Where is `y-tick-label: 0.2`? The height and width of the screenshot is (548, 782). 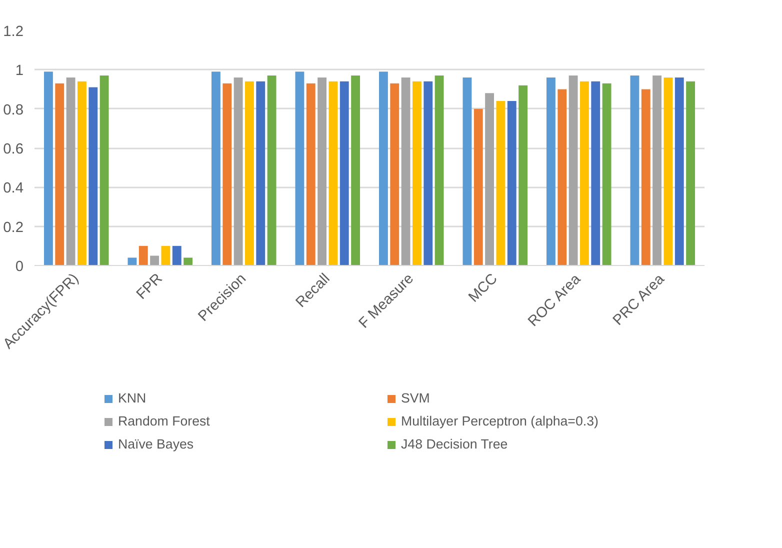
y-tick-label: 0.2 is located at coordinates (13, 228).